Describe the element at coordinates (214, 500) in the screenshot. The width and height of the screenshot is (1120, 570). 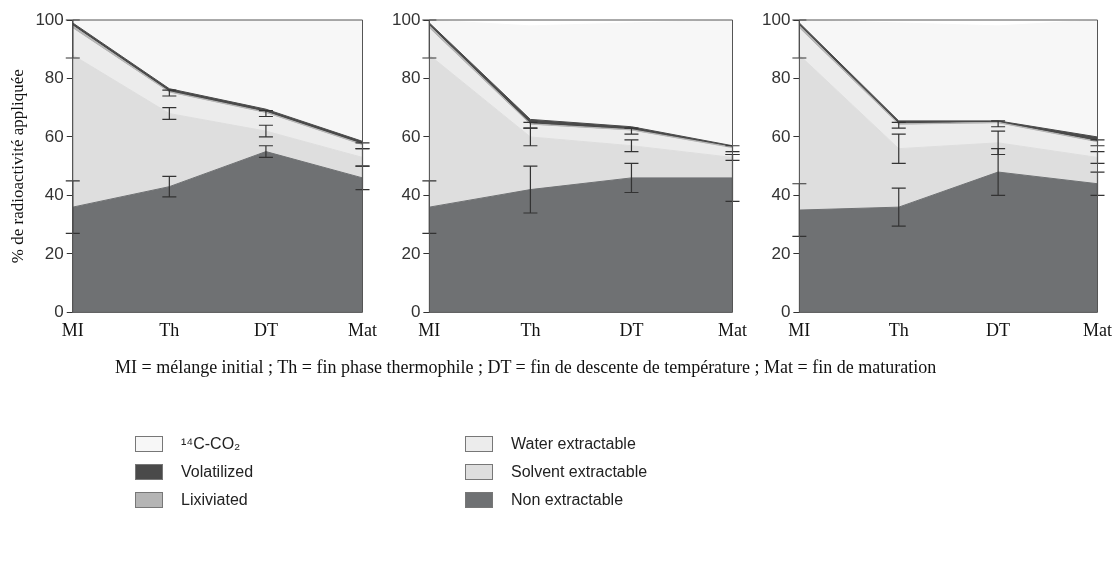
I see `legend-label: Lixiviated` at that location.